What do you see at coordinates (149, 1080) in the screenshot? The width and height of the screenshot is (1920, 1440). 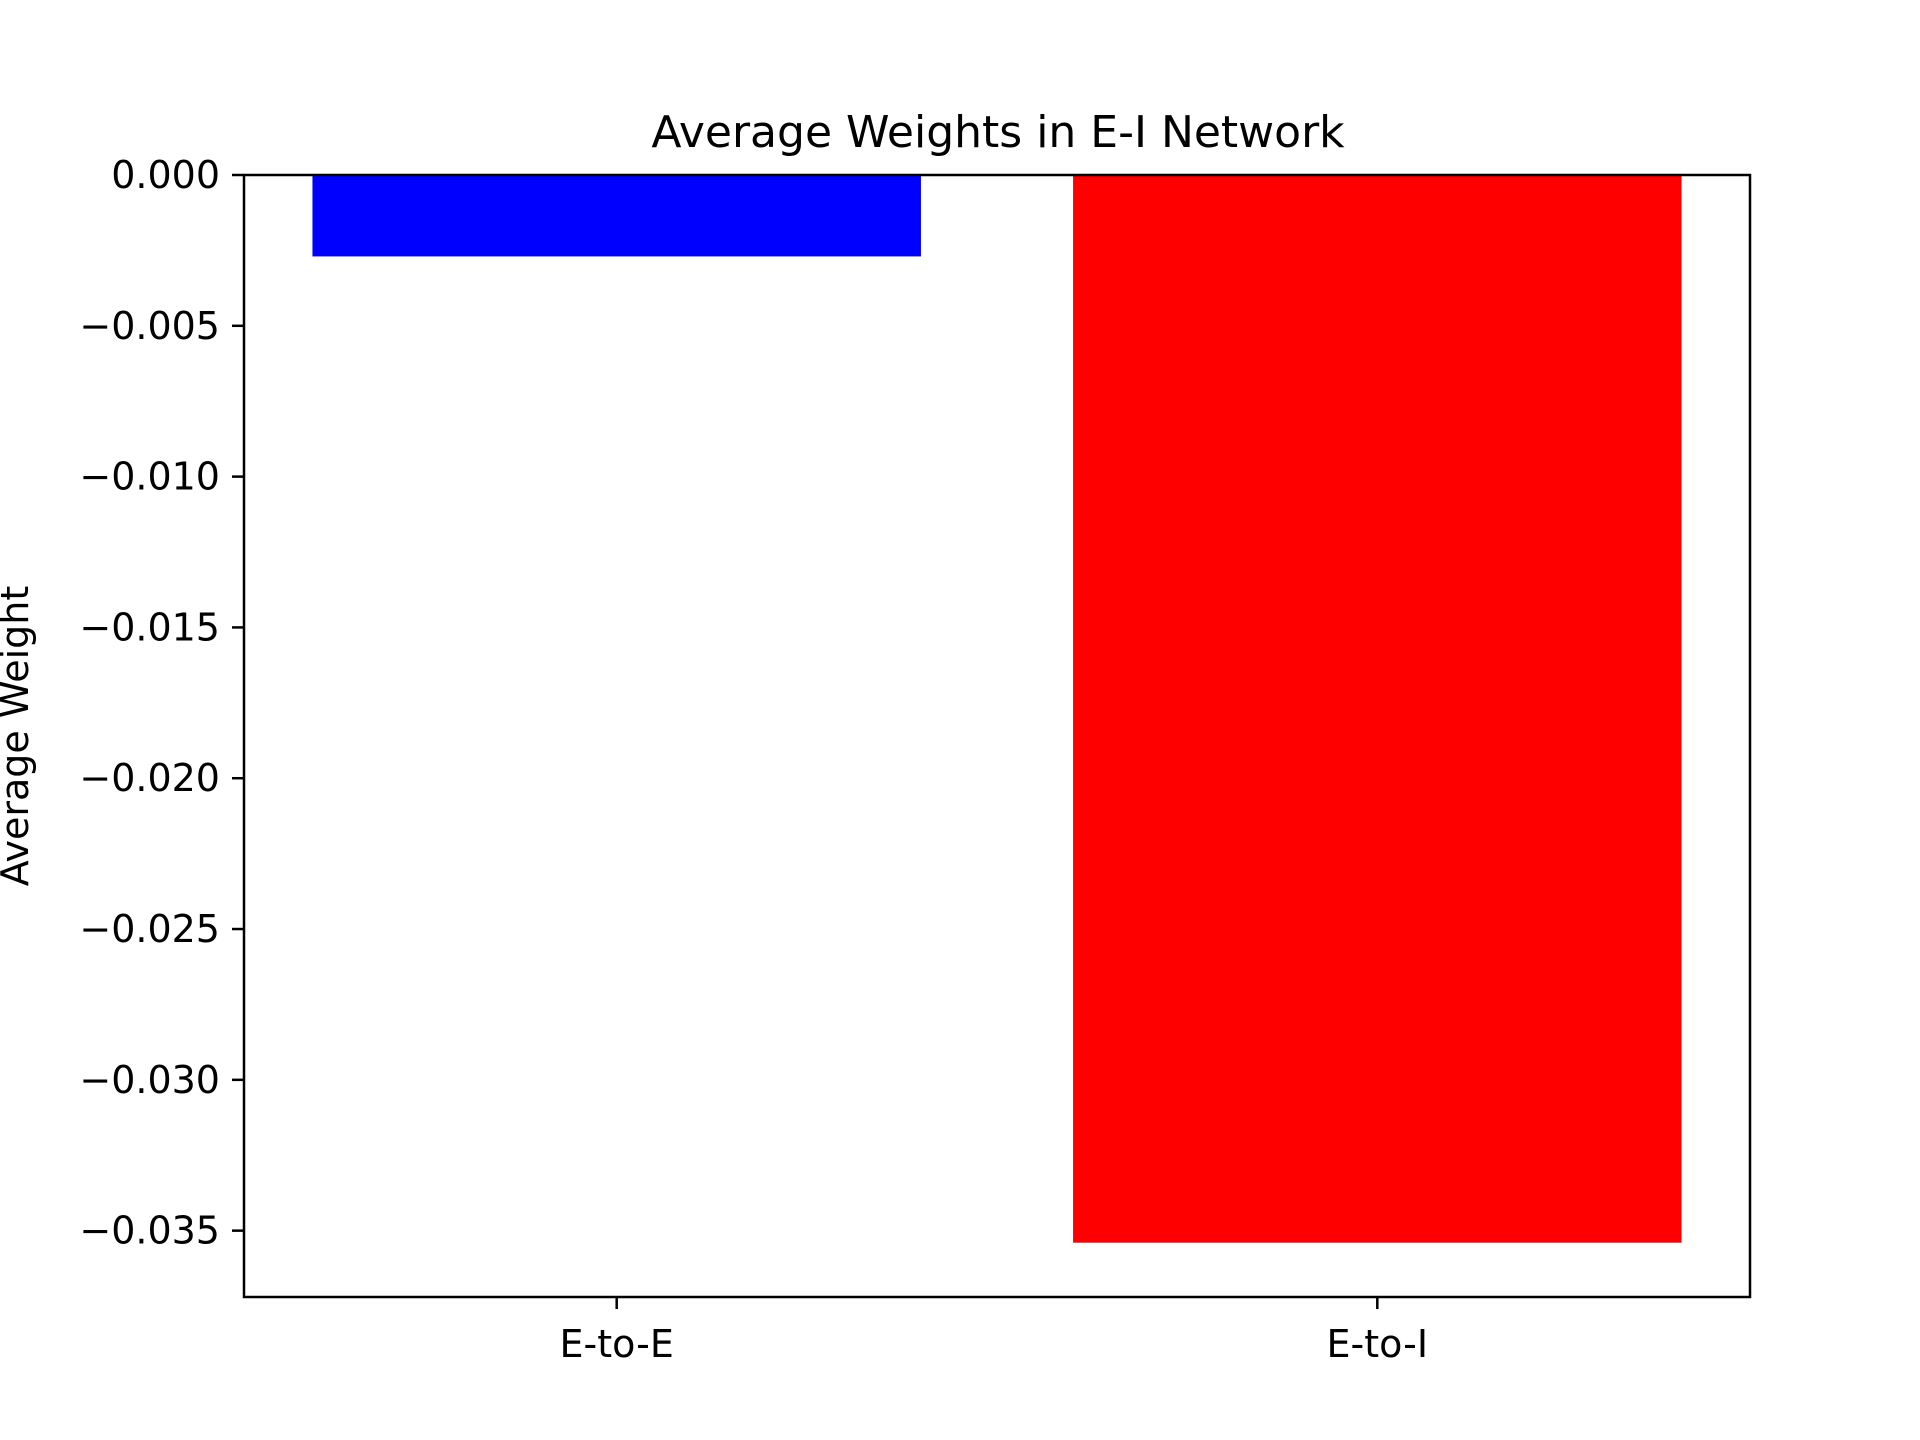 I see `y-tick-label: −0.030` at bounding box center [149, 1080].